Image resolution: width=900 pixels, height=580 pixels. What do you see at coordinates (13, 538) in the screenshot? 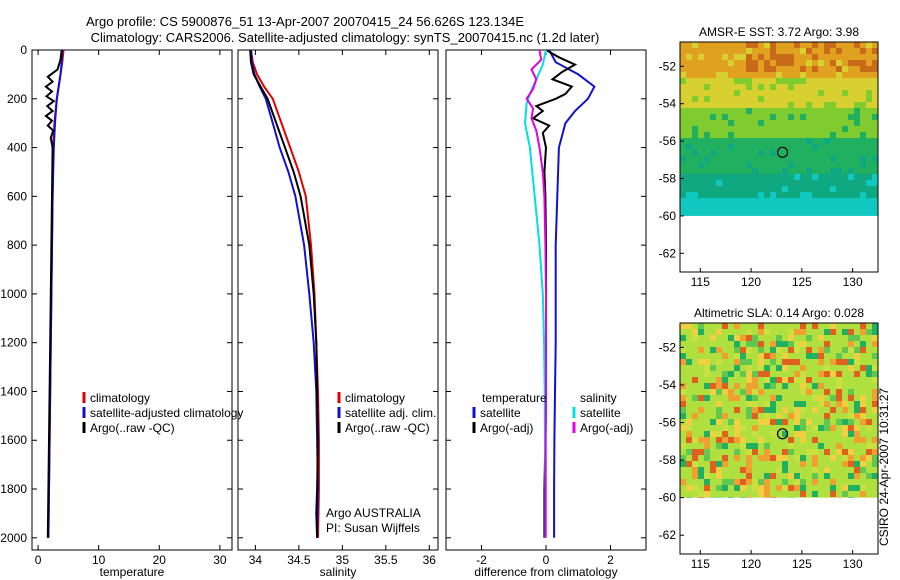
I see `temperature-ytick-label: 2000` at bounding box center [13, 538].